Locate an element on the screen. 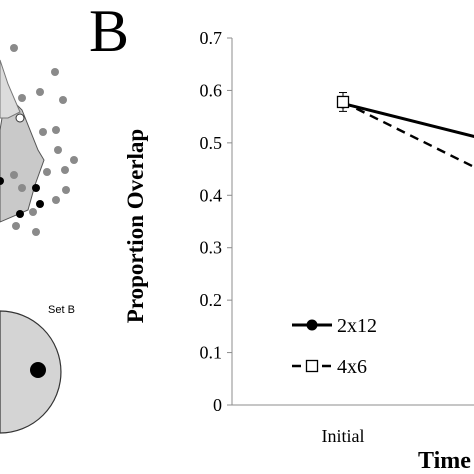  x-axis-label: Time is located at coordinates (444, 461).